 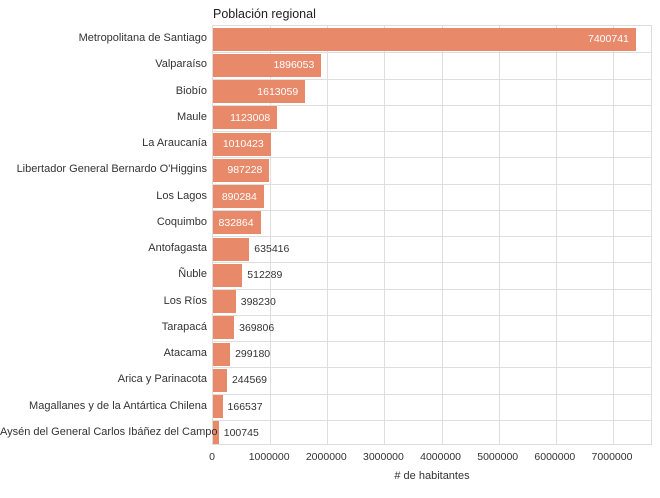 What do you see at coordinates (181, 195) in the screenshot?
I see `category-label: Los Lagos` at bounding box center [181, 195].